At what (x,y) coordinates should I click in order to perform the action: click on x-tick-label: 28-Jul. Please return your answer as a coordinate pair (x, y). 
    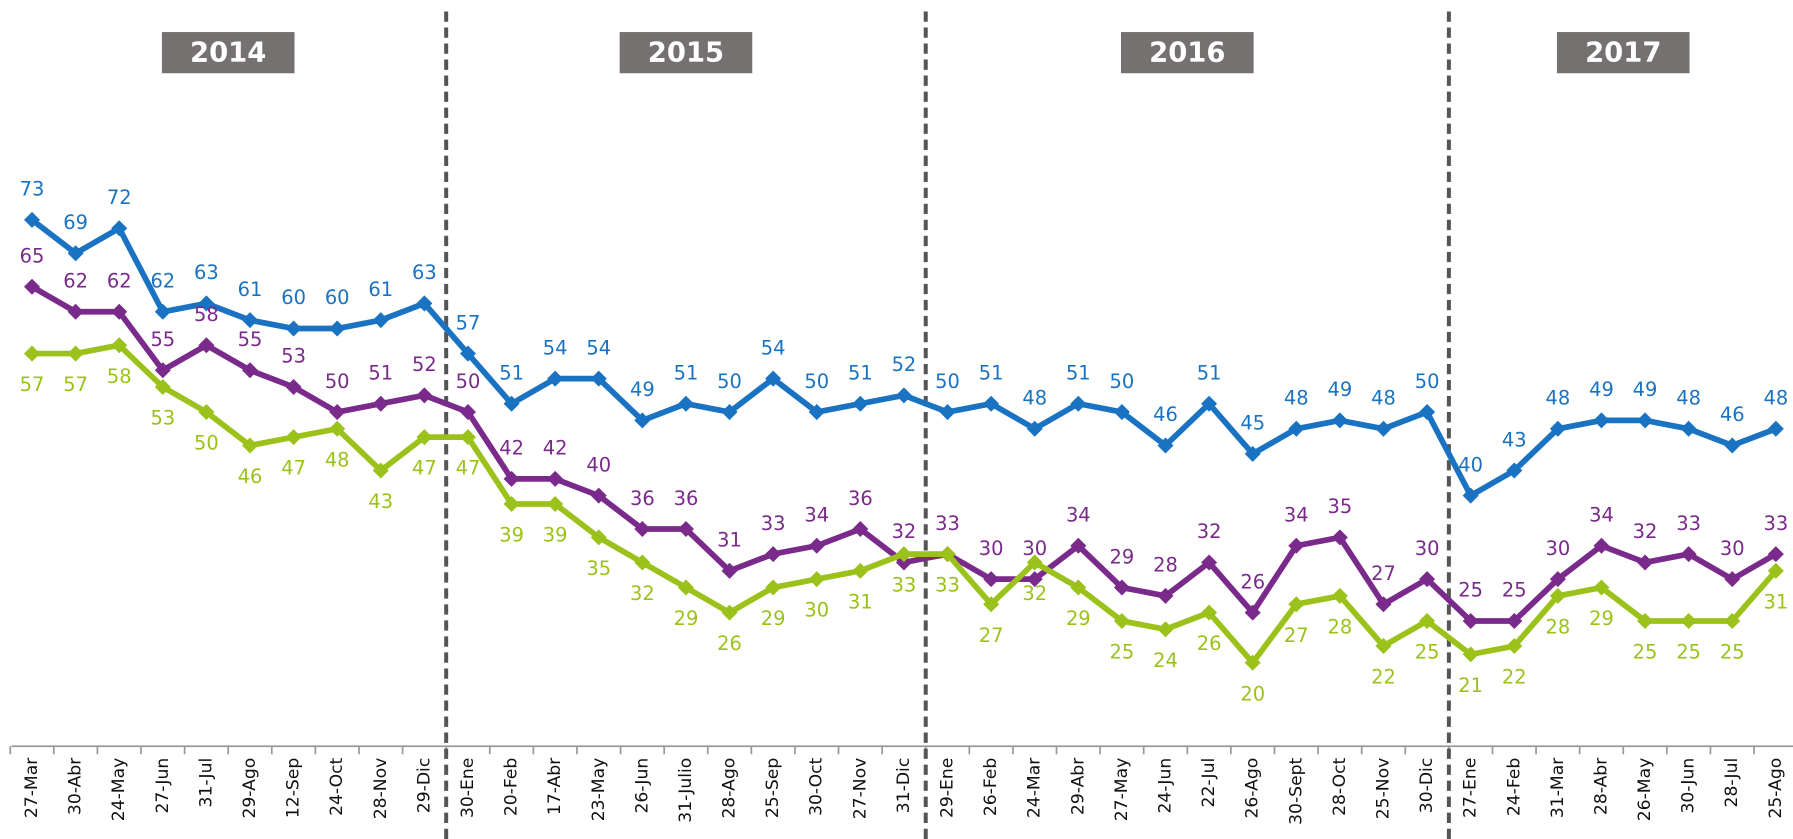
    Looking at the image, I should click on (1732, 783).